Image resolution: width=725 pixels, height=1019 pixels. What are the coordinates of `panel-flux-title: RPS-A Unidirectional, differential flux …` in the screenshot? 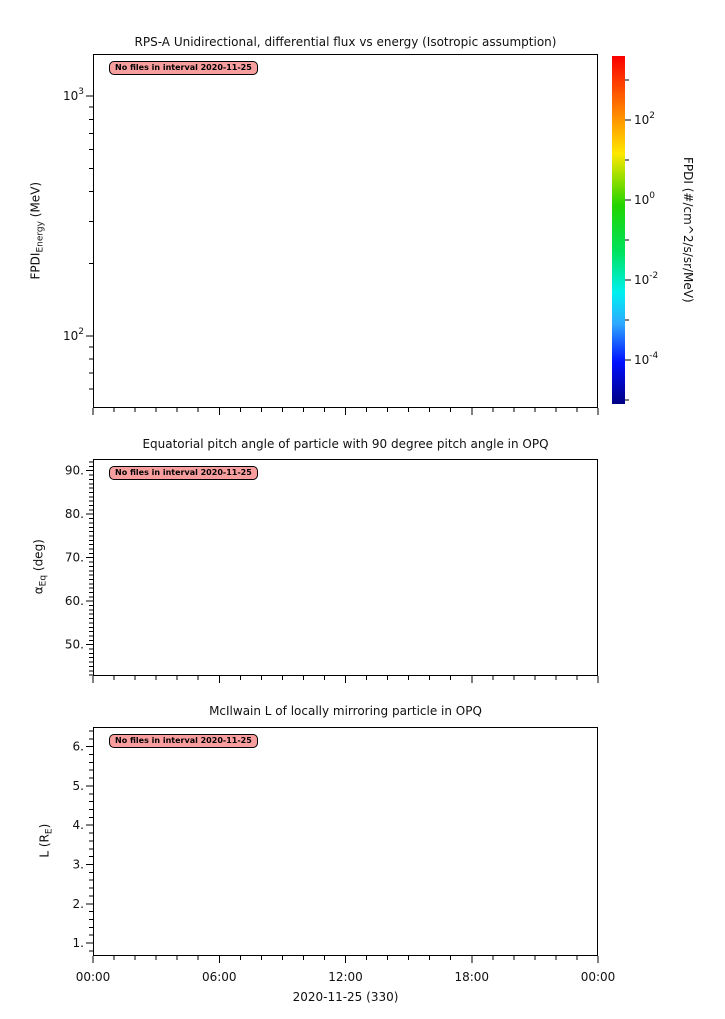 It's located at (345, 42).